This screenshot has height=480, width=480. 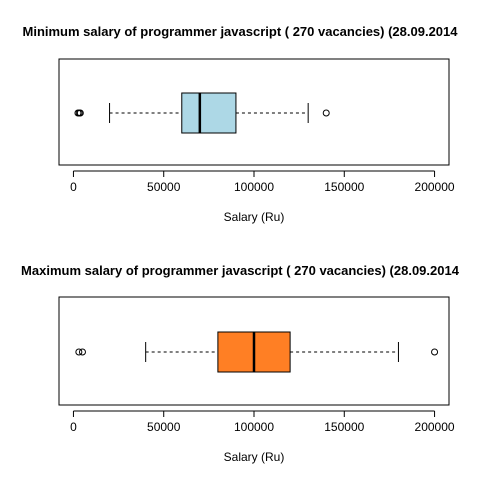 I want to click on iqr-box, so click(x=209, y=113).